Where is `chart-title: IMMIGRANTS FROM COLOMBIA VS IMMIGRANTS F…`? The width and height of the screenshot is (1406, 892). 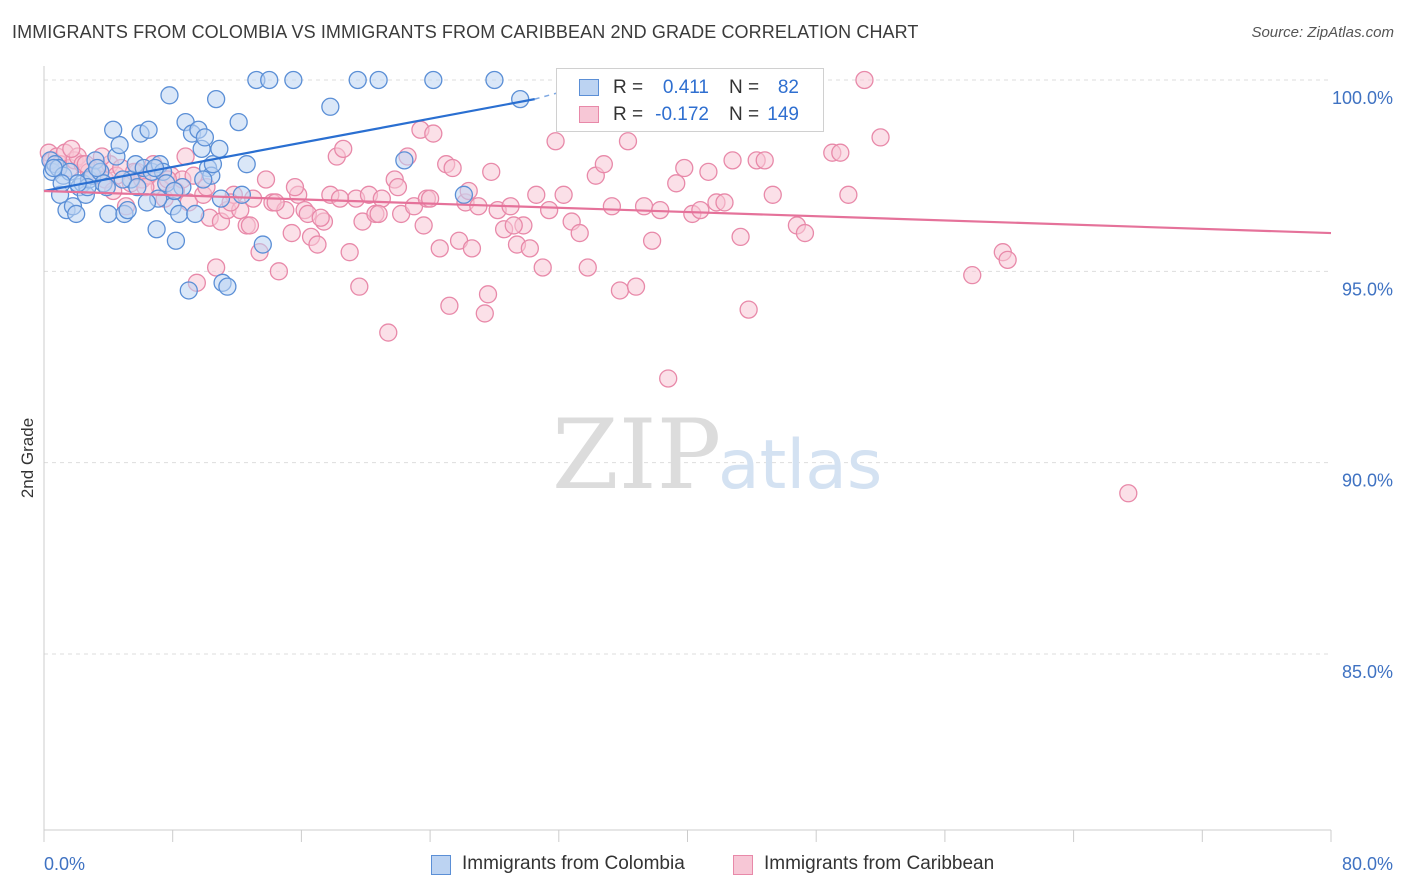 chart-title: IMMIGRANTS FROM COLOMBIA VS IMMIGRANTS F… is located at coordinates (465, 32).